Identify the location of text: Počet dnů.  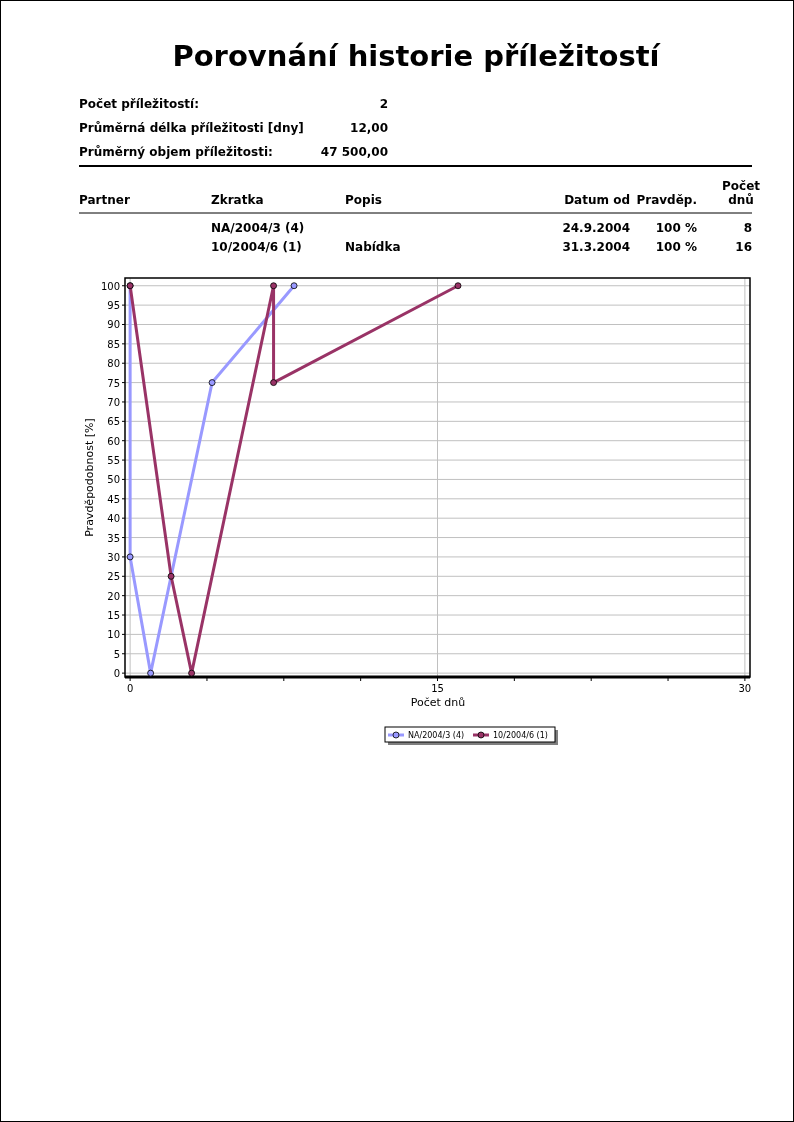
(741, 193).